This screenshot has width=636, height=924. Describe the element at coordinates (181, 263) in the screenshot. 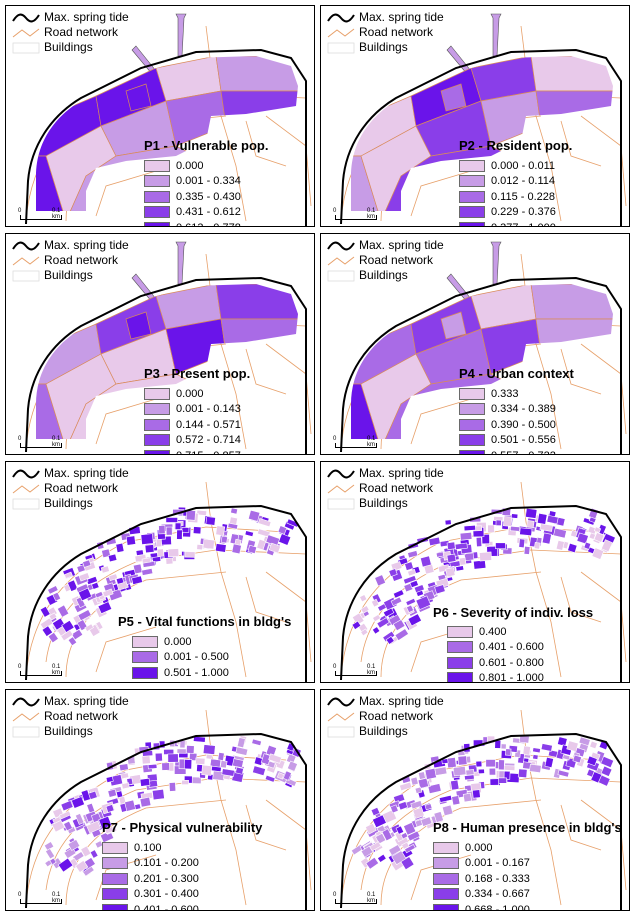

I see `pier-shape` at that location.